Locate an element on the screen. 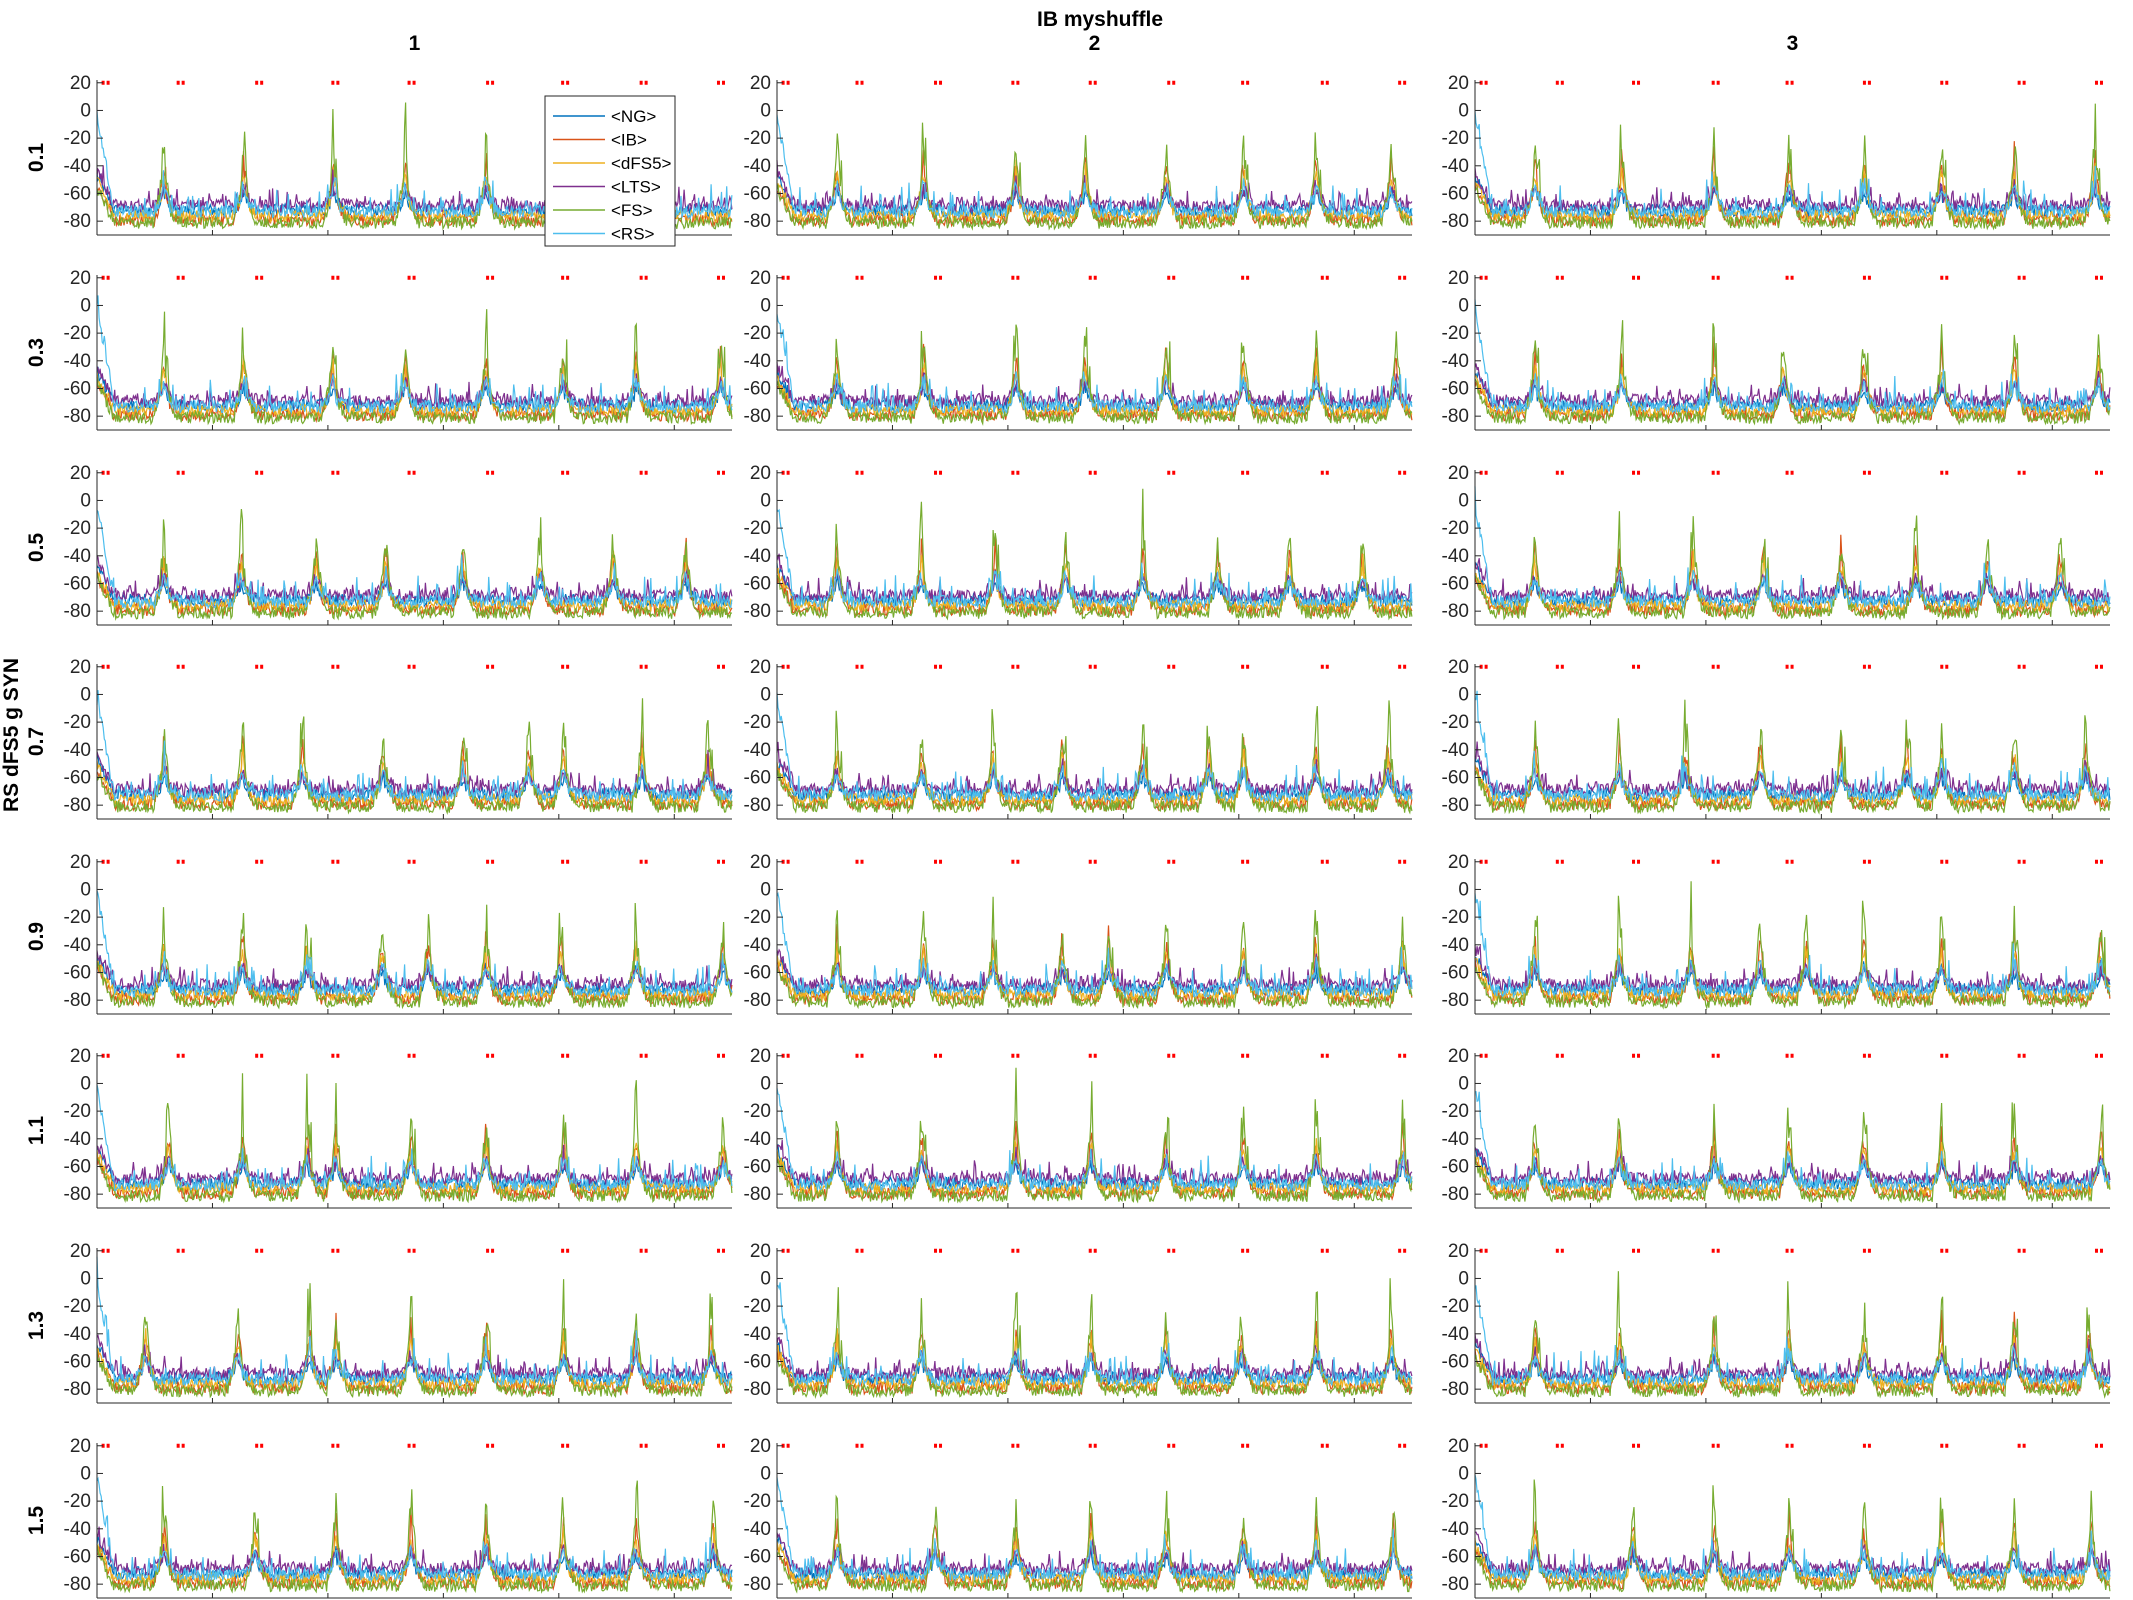 The image size is (2133, 1600). panel-r8-c3: 200-20-40-60-80010002000300040005000 is located at coordinates (1776, 1517).